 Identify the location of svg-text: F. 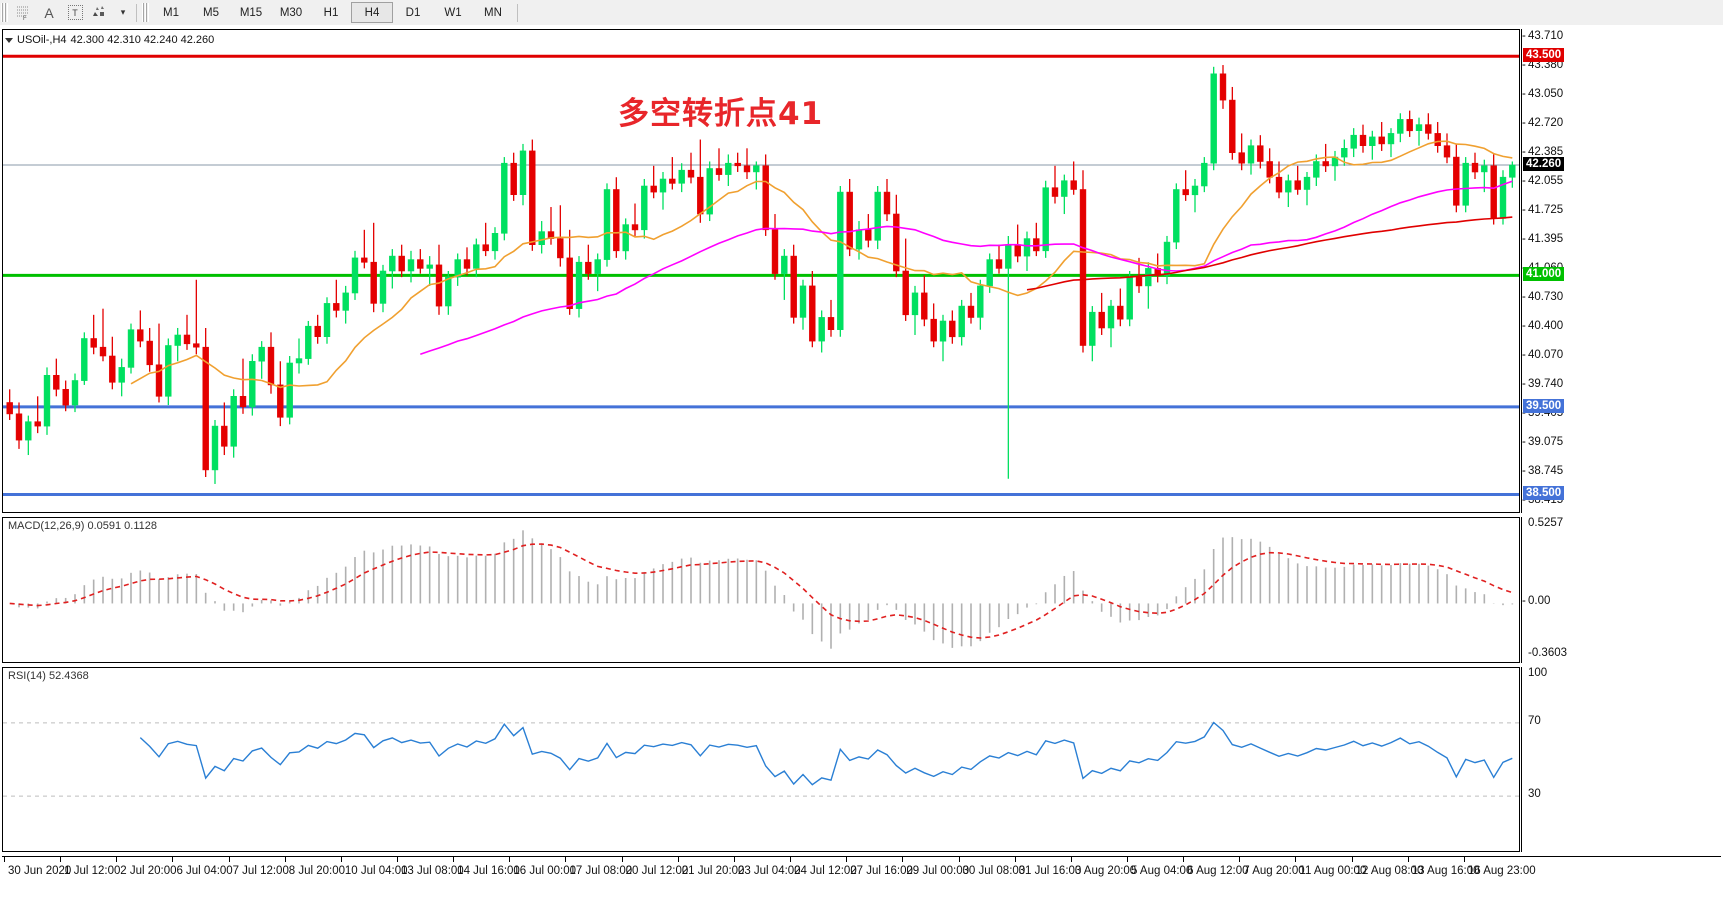
(25, 18).